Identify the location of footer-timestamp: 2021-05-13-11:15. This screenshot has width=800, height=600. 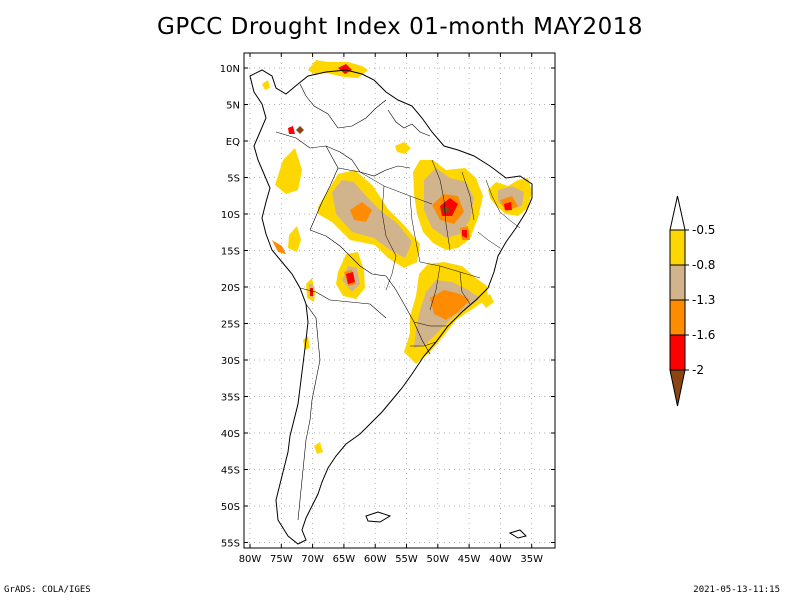
(736, 590).